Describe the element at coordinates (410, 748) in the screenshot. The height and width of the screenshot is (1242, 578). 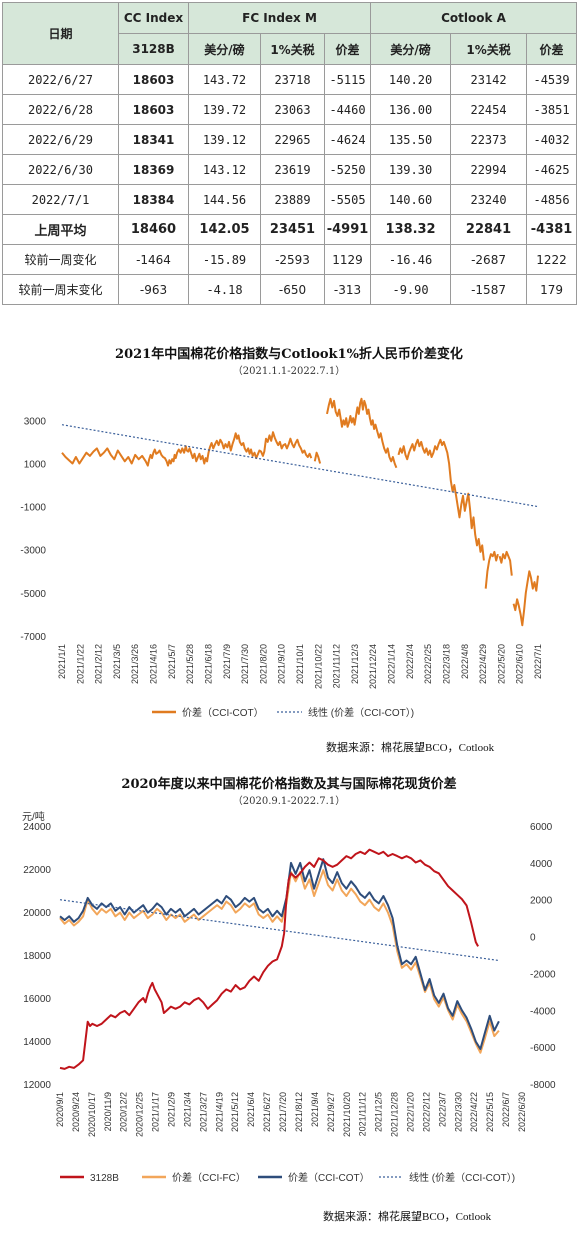
I see `chart1-source: 数据来源：棉花展望BCO，Cotlook` at that location.